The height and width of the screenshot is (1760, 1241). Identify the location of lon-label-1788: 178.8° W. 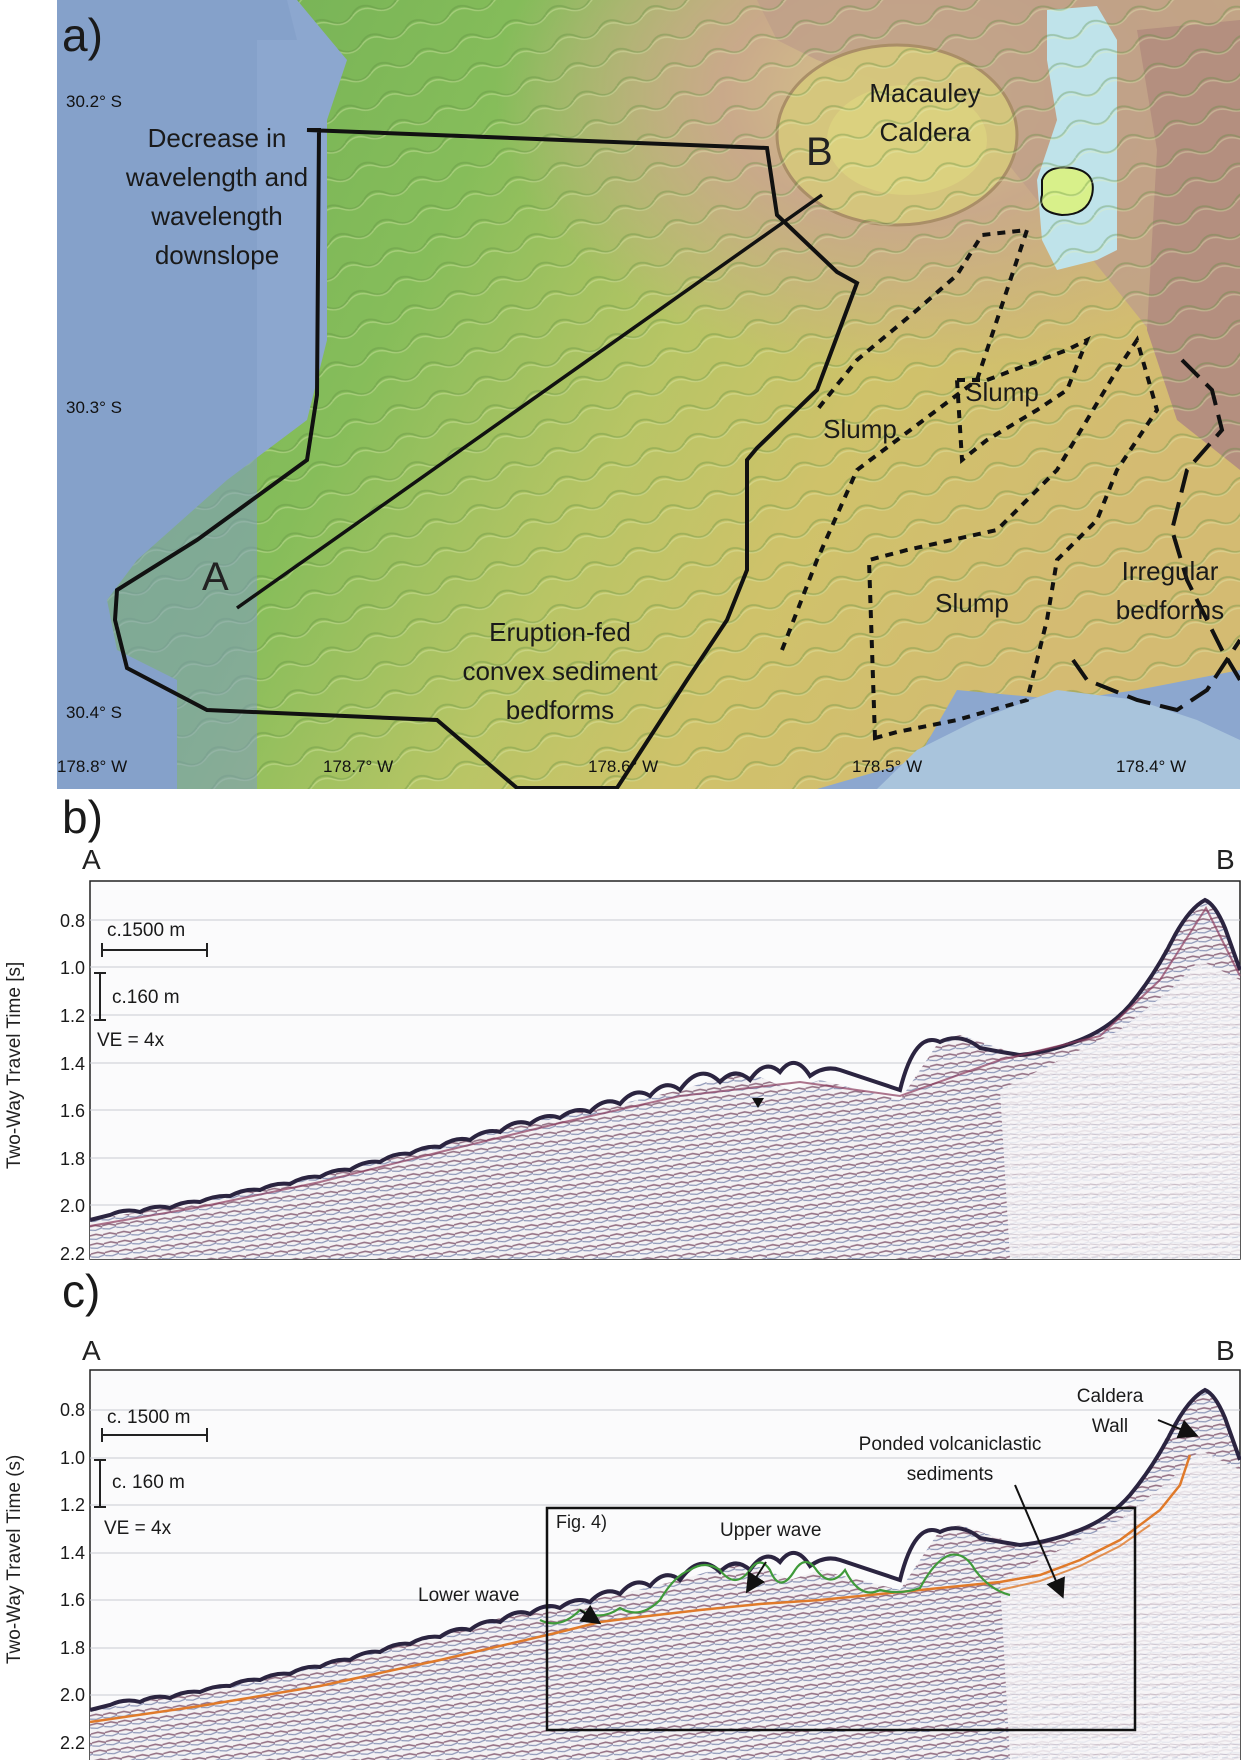
(92, 766).